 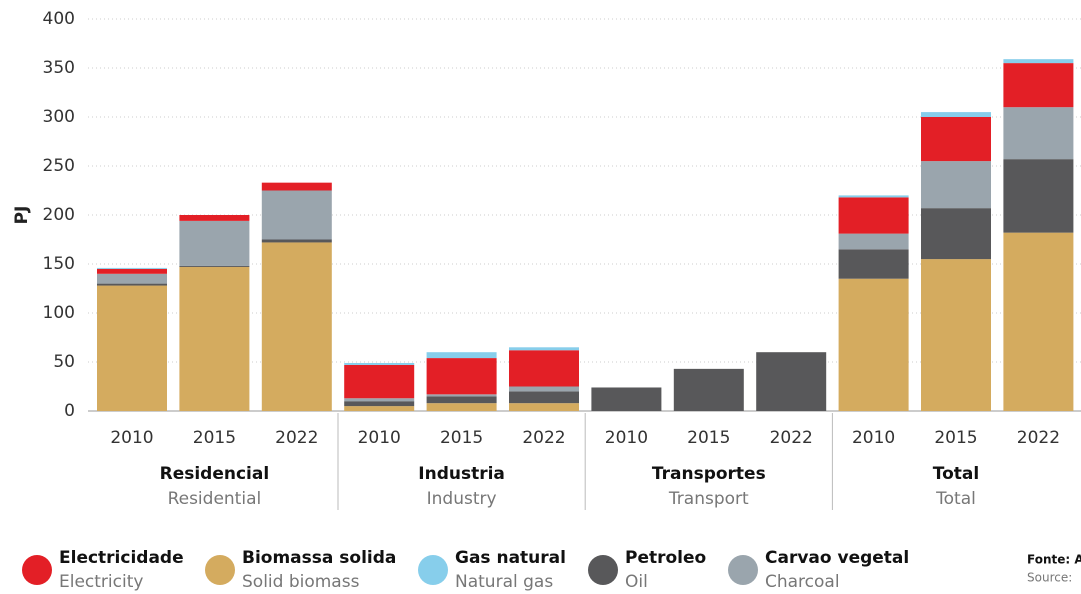 I want to click on y-axis-label: PJ, so click(x=22, y=215).